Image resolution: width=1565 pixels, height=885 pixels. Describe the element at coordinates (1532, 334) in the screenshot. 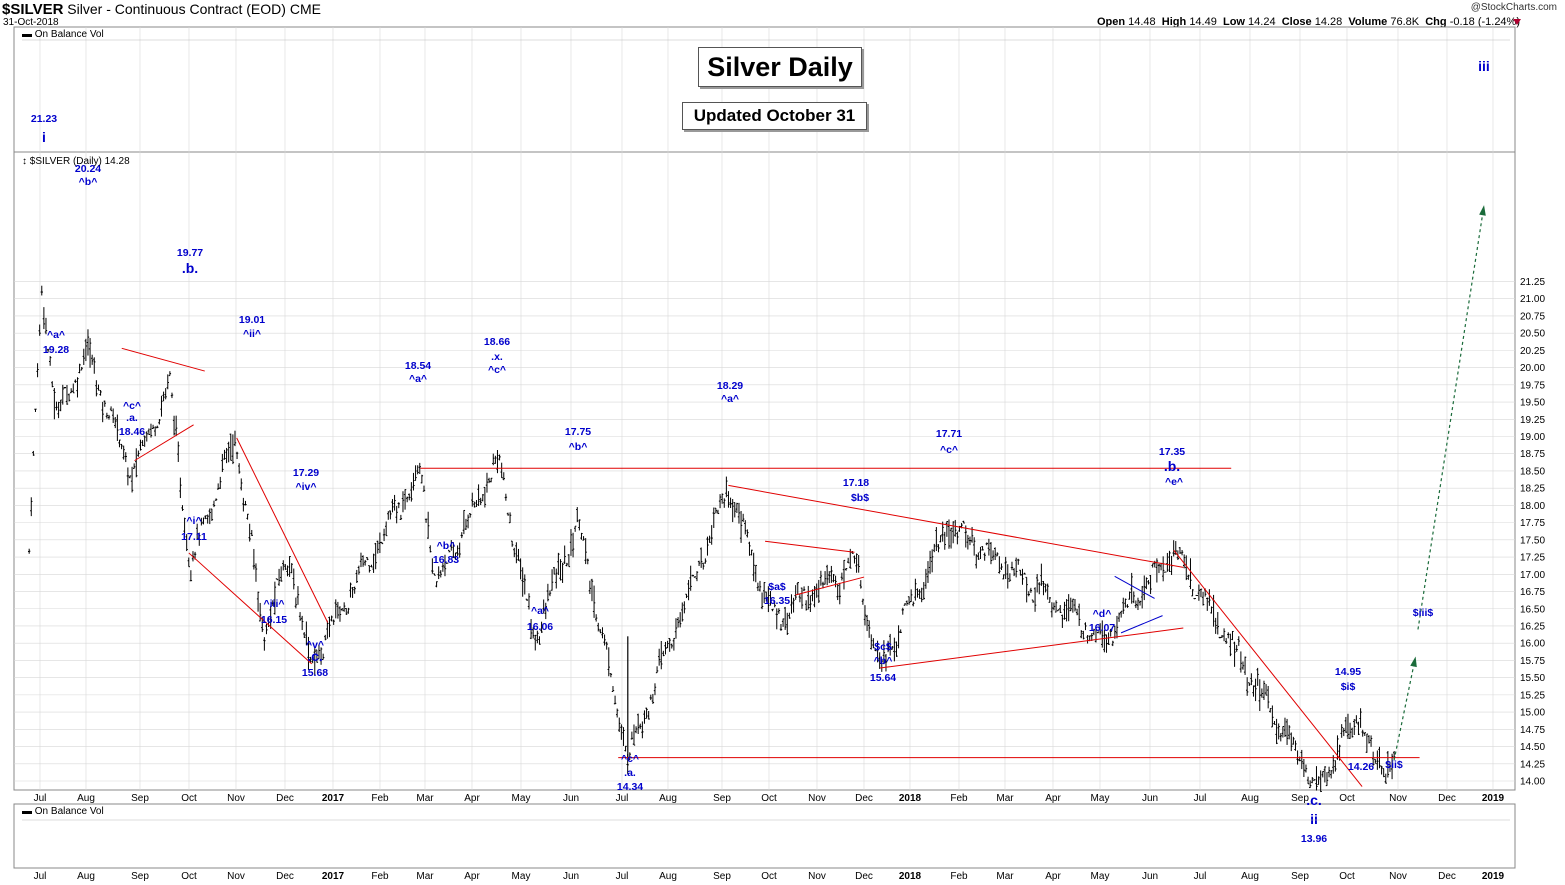

I see `y-tick-label: 20.50` at that location.